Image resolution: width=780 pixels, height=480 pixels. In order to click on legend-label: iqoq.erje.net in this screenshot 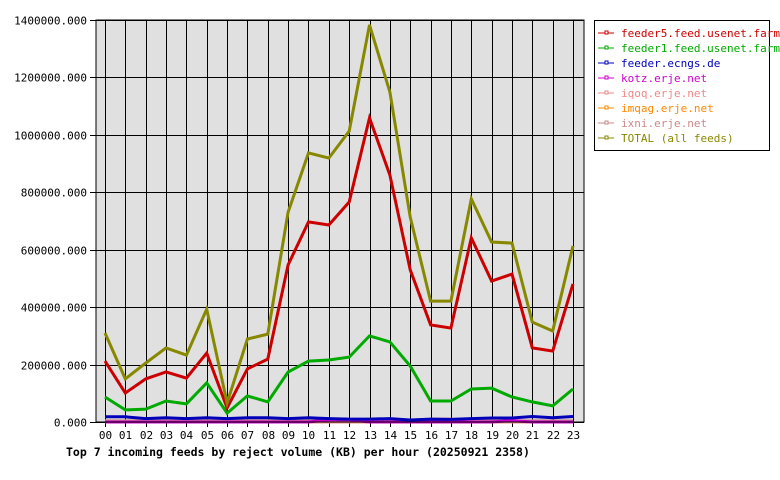, I will do `click(664, 93)`.